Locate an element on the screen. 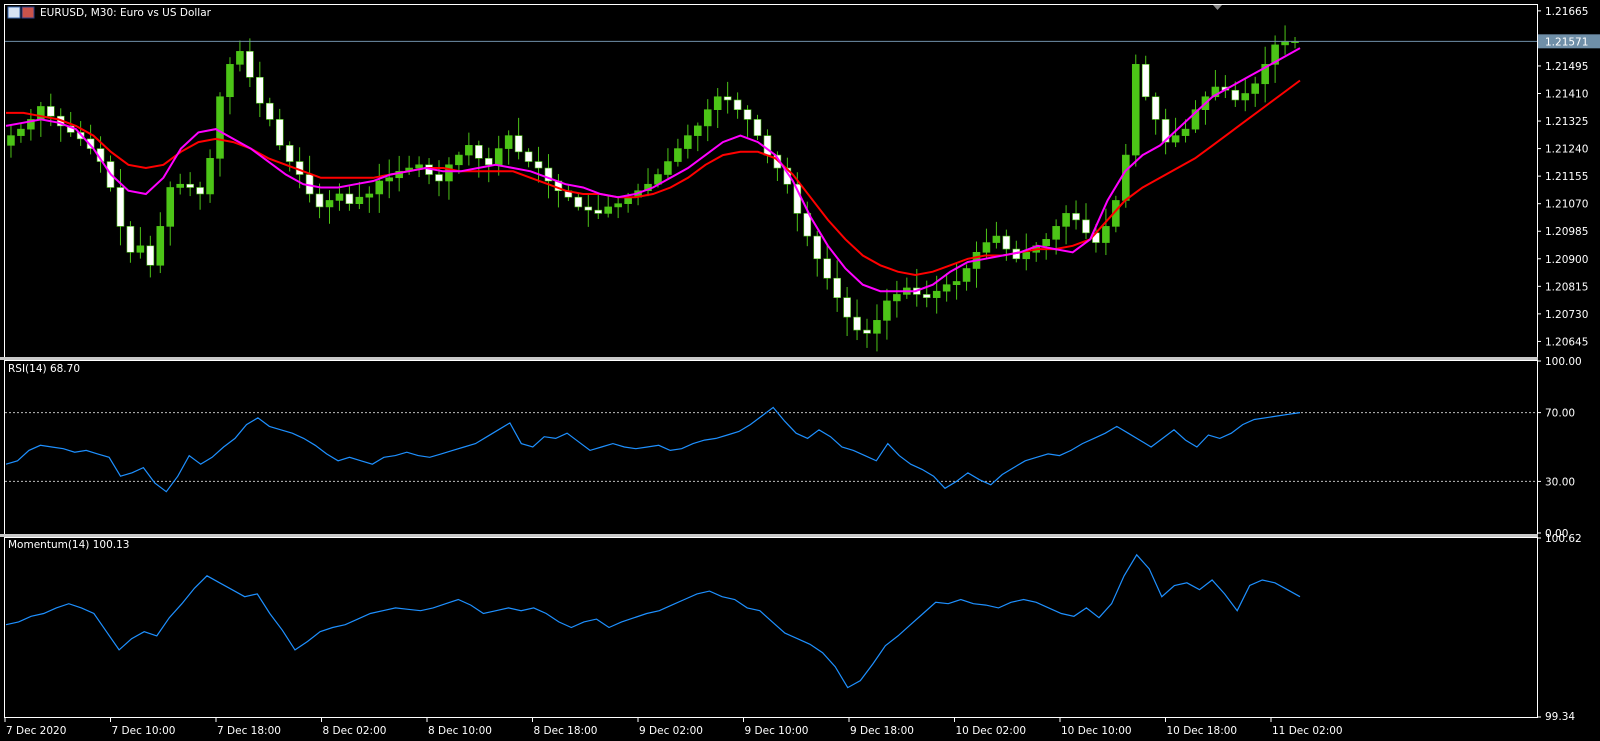 This screenshot has width=1600, height=741. symbol-header: EURUSD, M30: Euro vs US Dollar is located at coordinates (109, 12).